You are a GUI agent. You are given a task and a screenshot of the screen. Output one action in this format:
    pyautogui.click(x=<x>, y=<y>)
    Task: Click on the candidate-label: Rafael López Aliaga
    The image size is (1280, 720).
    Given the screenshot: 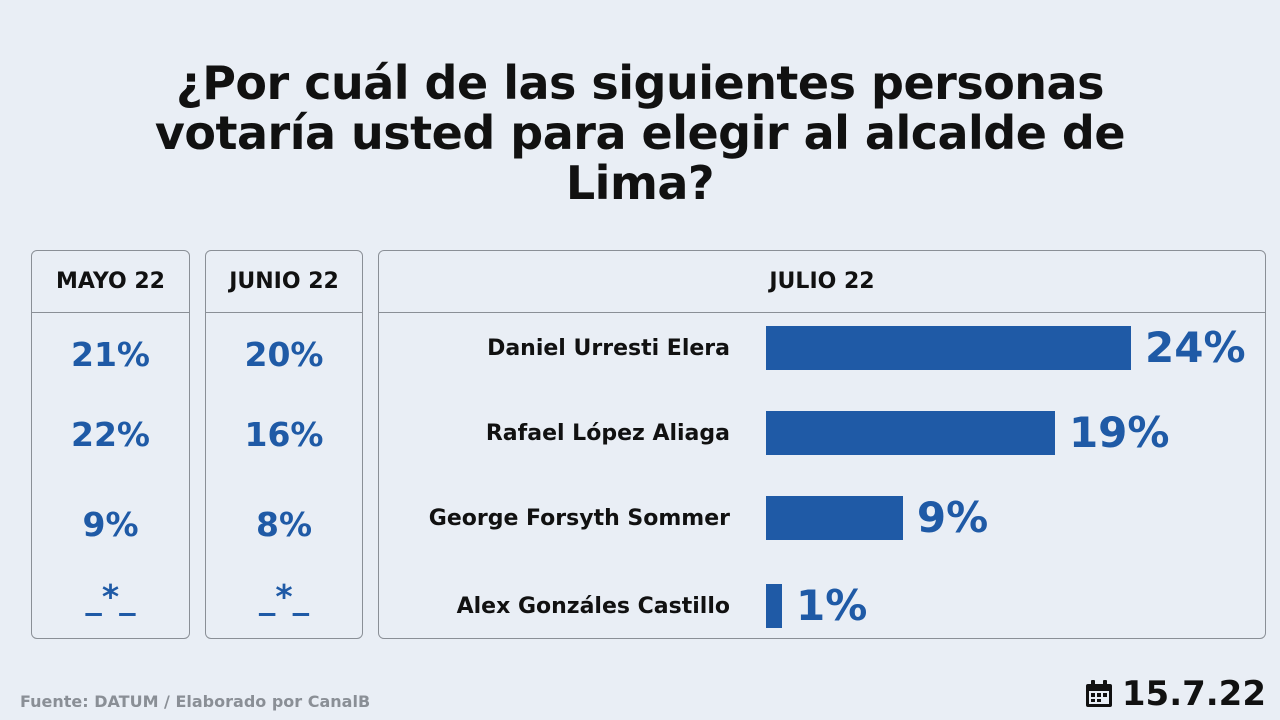 What is the action you would take?
    pyautogui.click(x=607, y=433)
    